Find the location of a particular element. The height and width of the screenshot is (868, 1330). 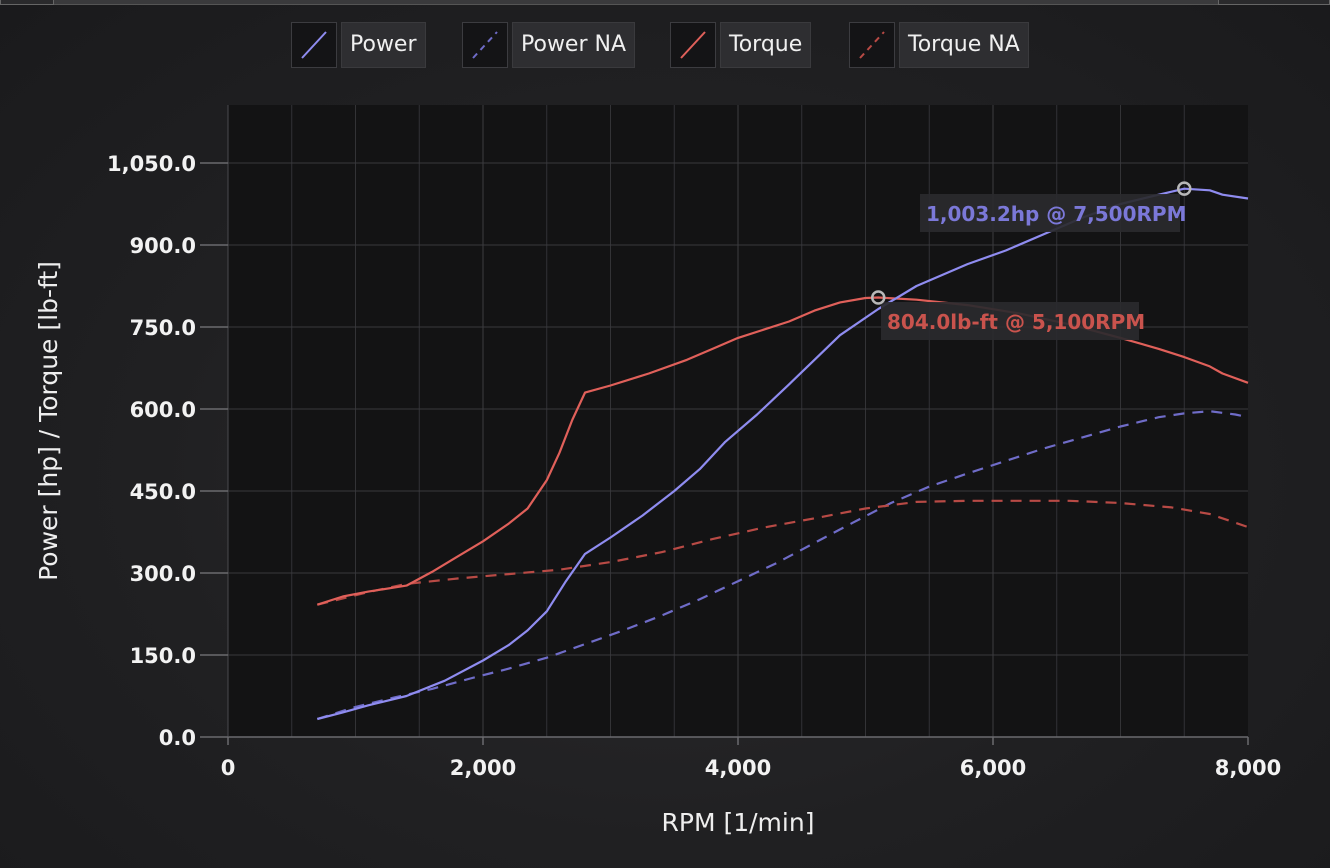

legend-item-power-na: Power NA is located at coordinates (549, 45).